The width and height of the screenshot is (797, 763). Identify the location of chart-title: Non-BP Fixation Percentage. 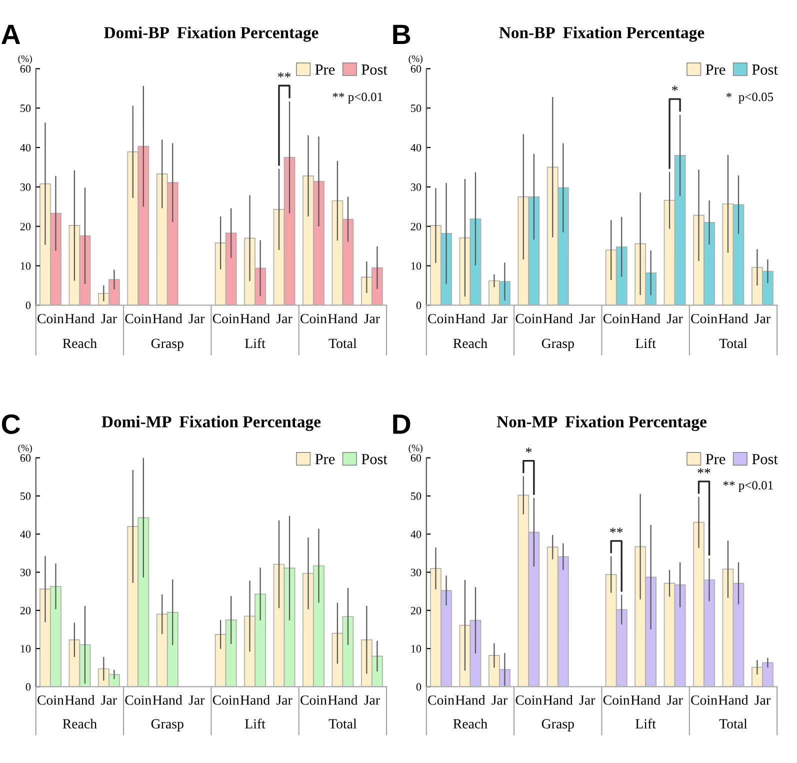
(601, 34).